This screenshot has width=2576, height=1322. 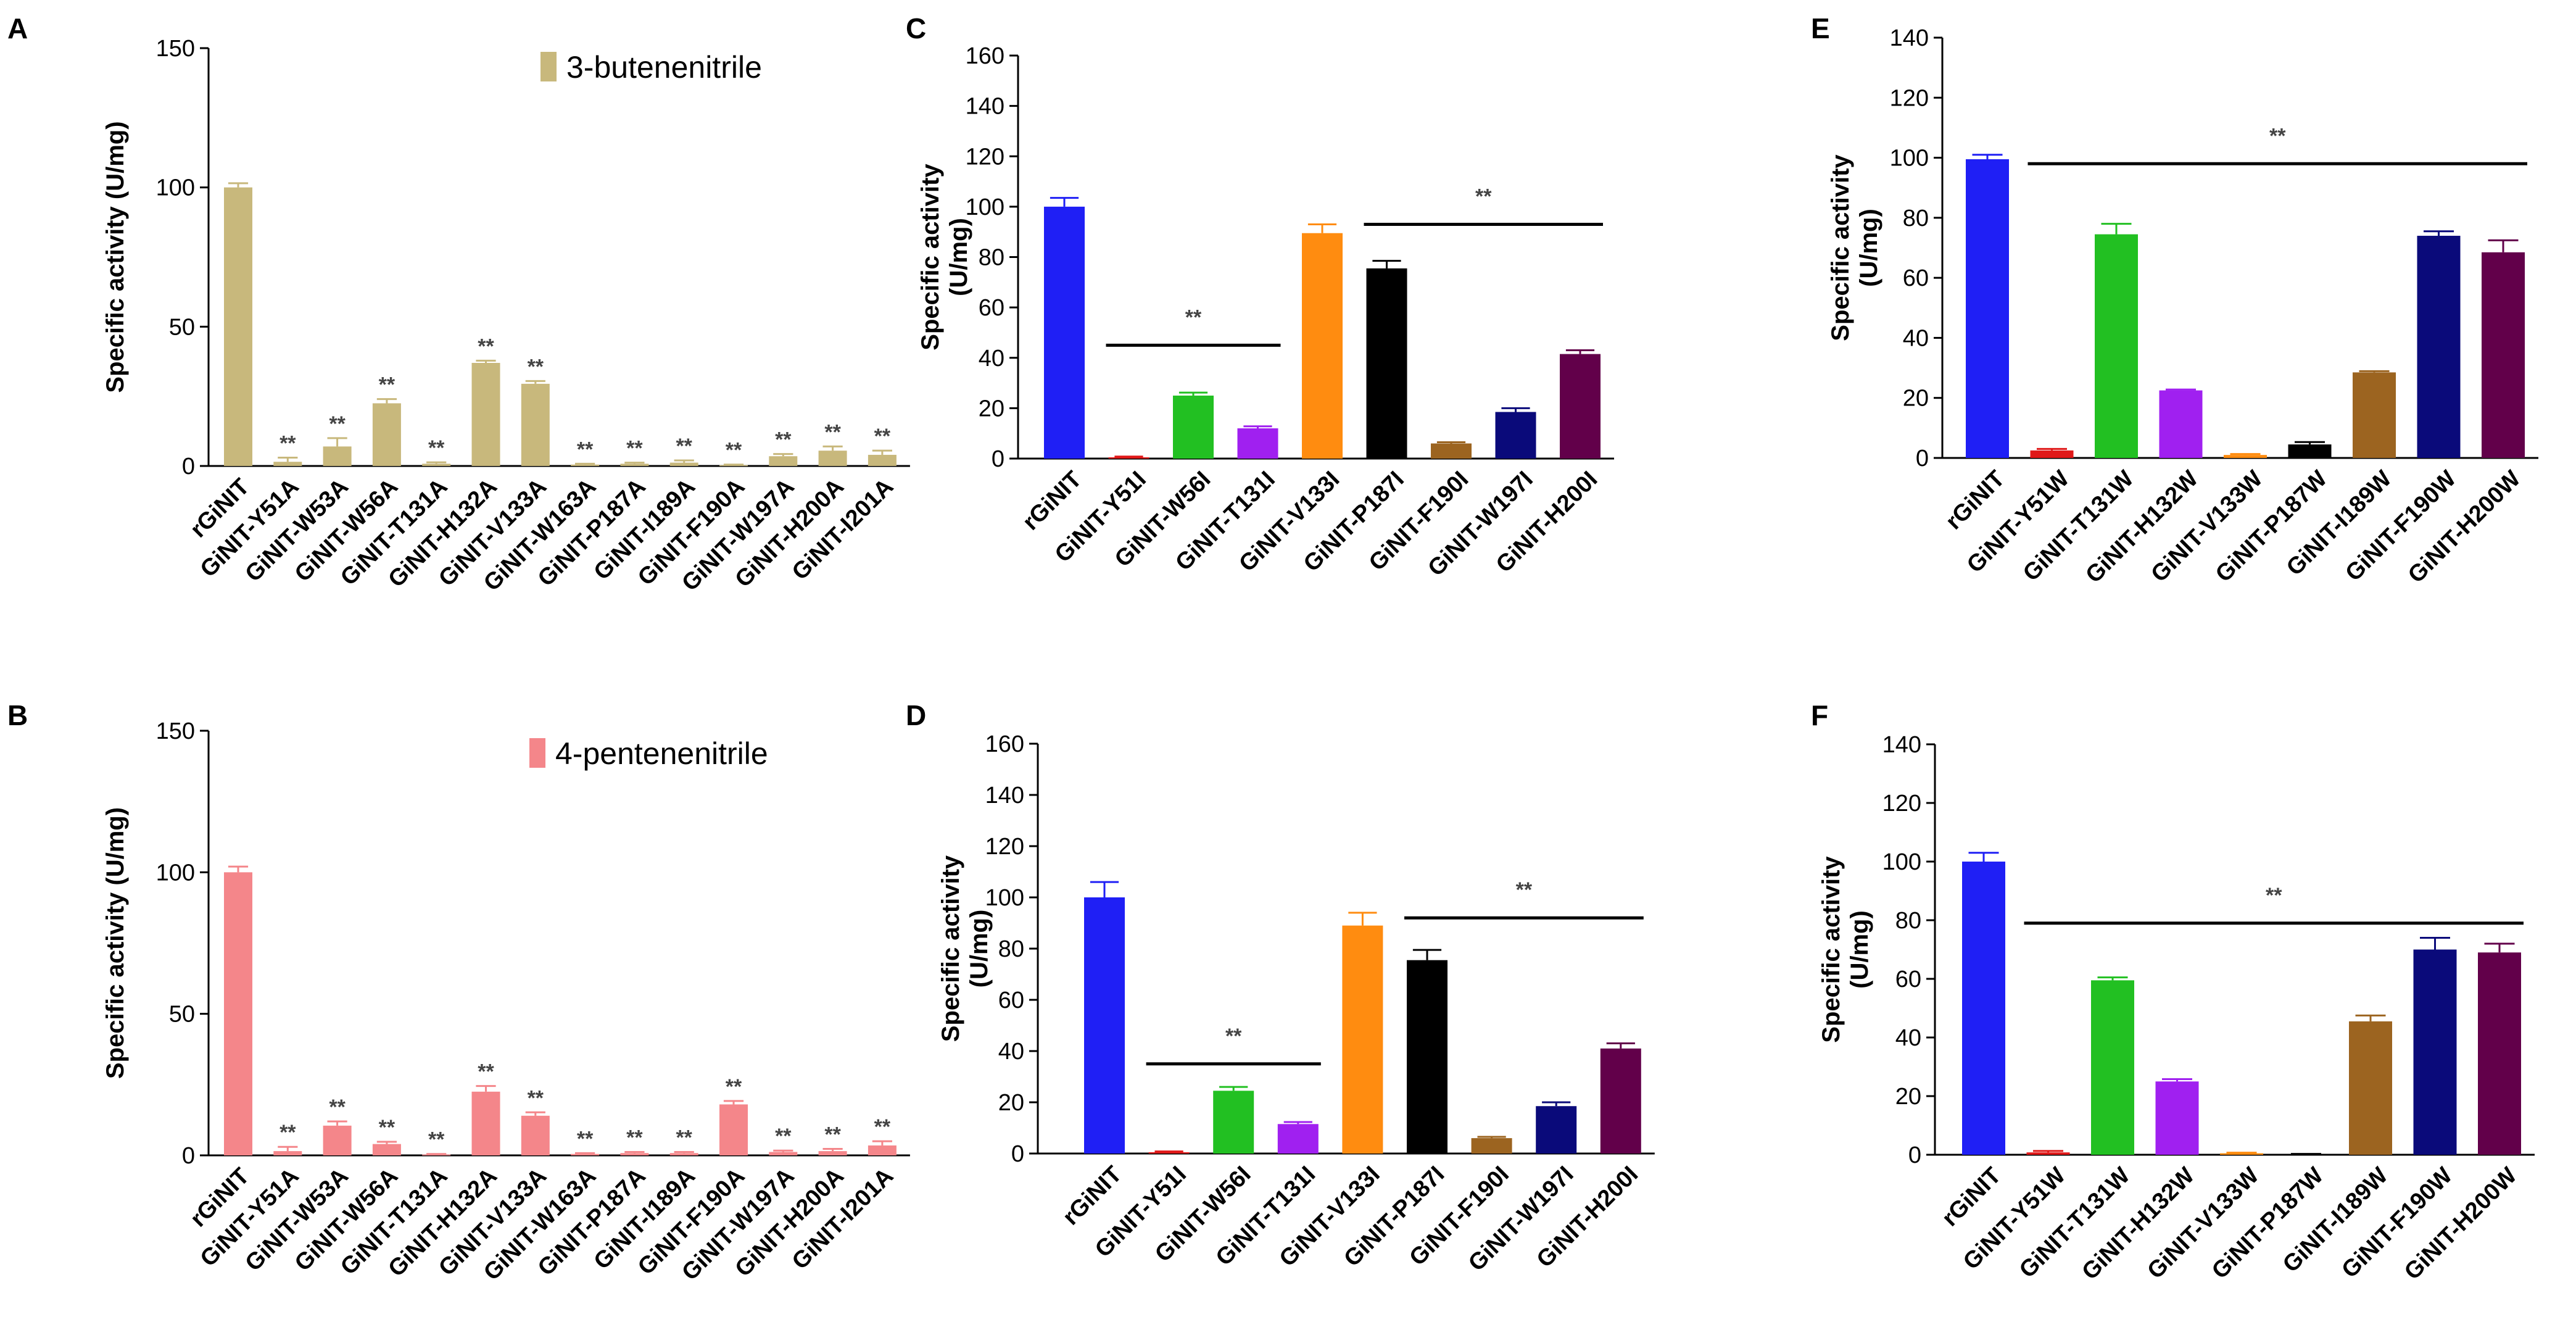 What do you see at coordinates (2397, 1224) in the screenshot?
I see `x-tick-label: GiNIT-F190W` at bounding box center [2397, 1224].